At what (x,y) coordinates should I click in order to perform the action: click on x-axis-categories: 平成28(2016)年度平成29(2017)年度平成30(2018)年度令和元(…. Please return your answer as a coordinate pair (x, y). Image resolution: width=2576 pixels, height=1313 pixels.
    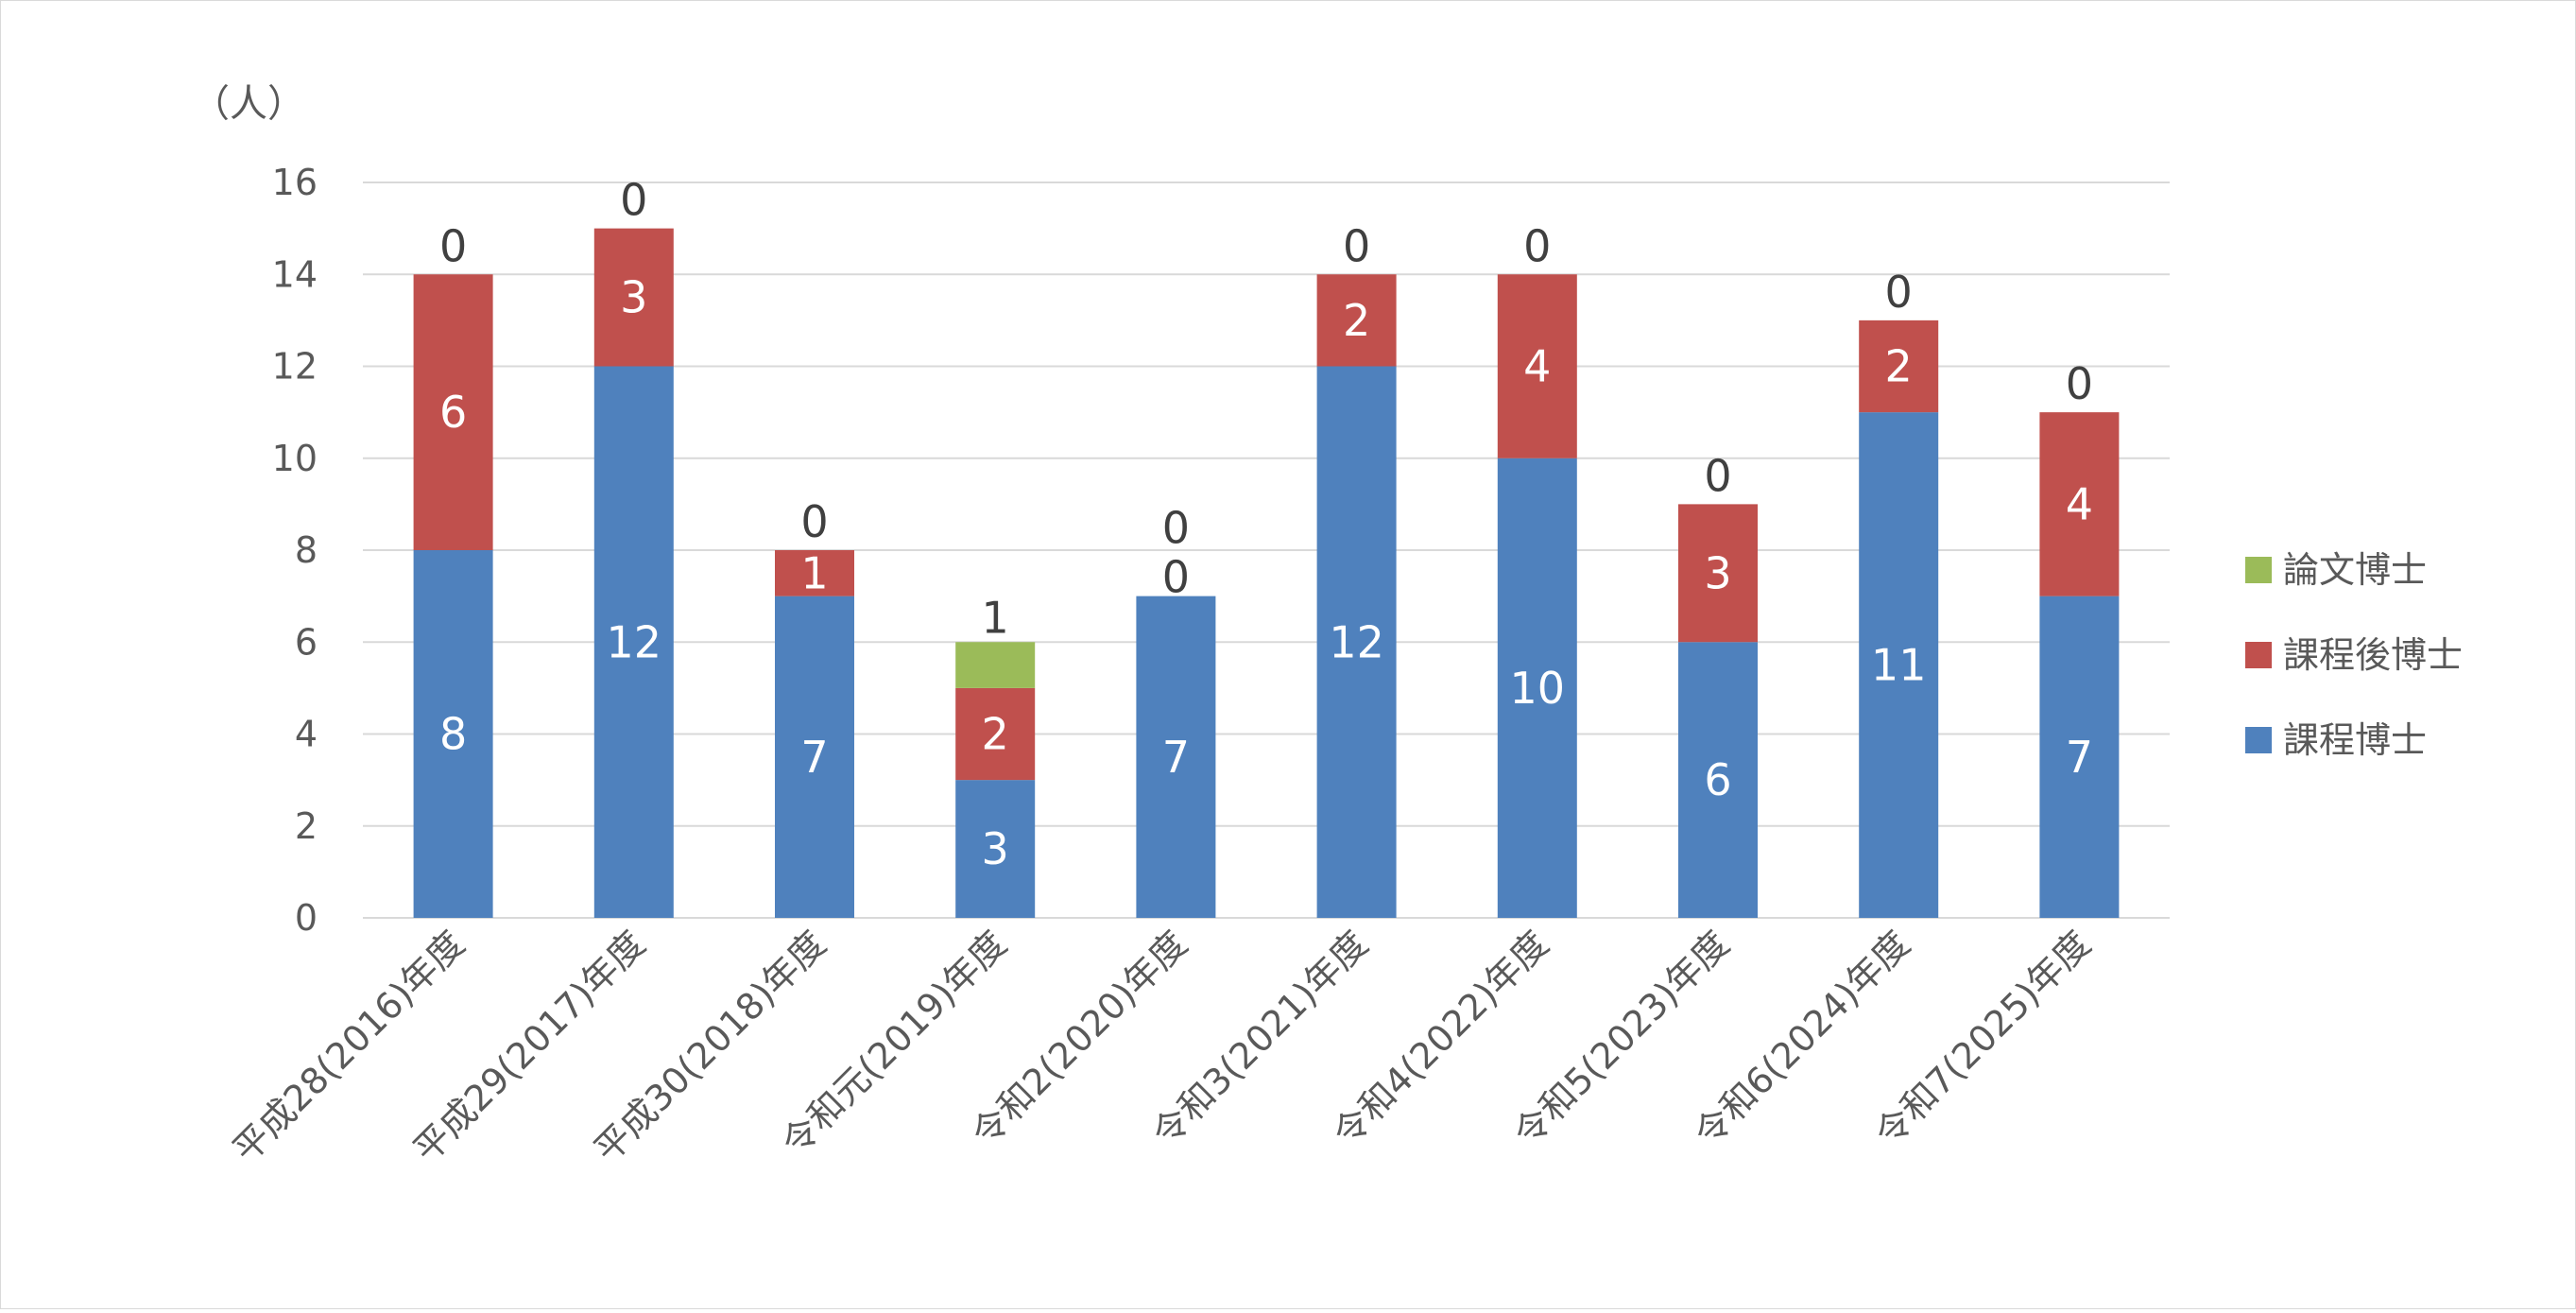
    Looking at the image, I should click on (1162, 1046).